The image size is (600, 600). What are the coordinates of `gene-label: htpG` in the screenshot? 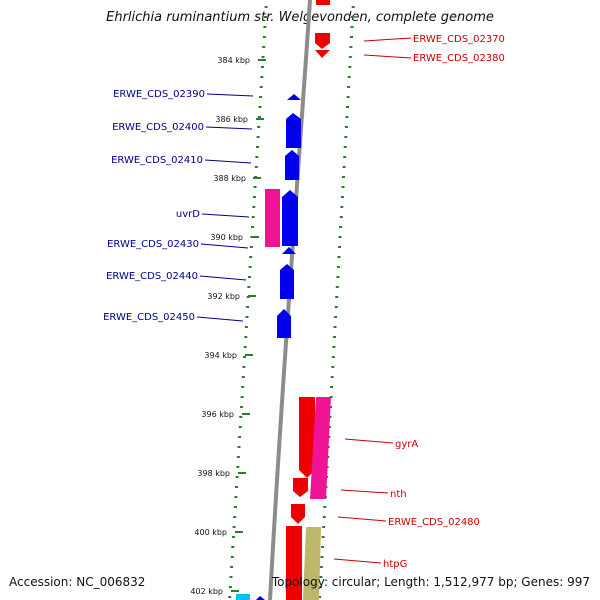 It's located at (395, 564).